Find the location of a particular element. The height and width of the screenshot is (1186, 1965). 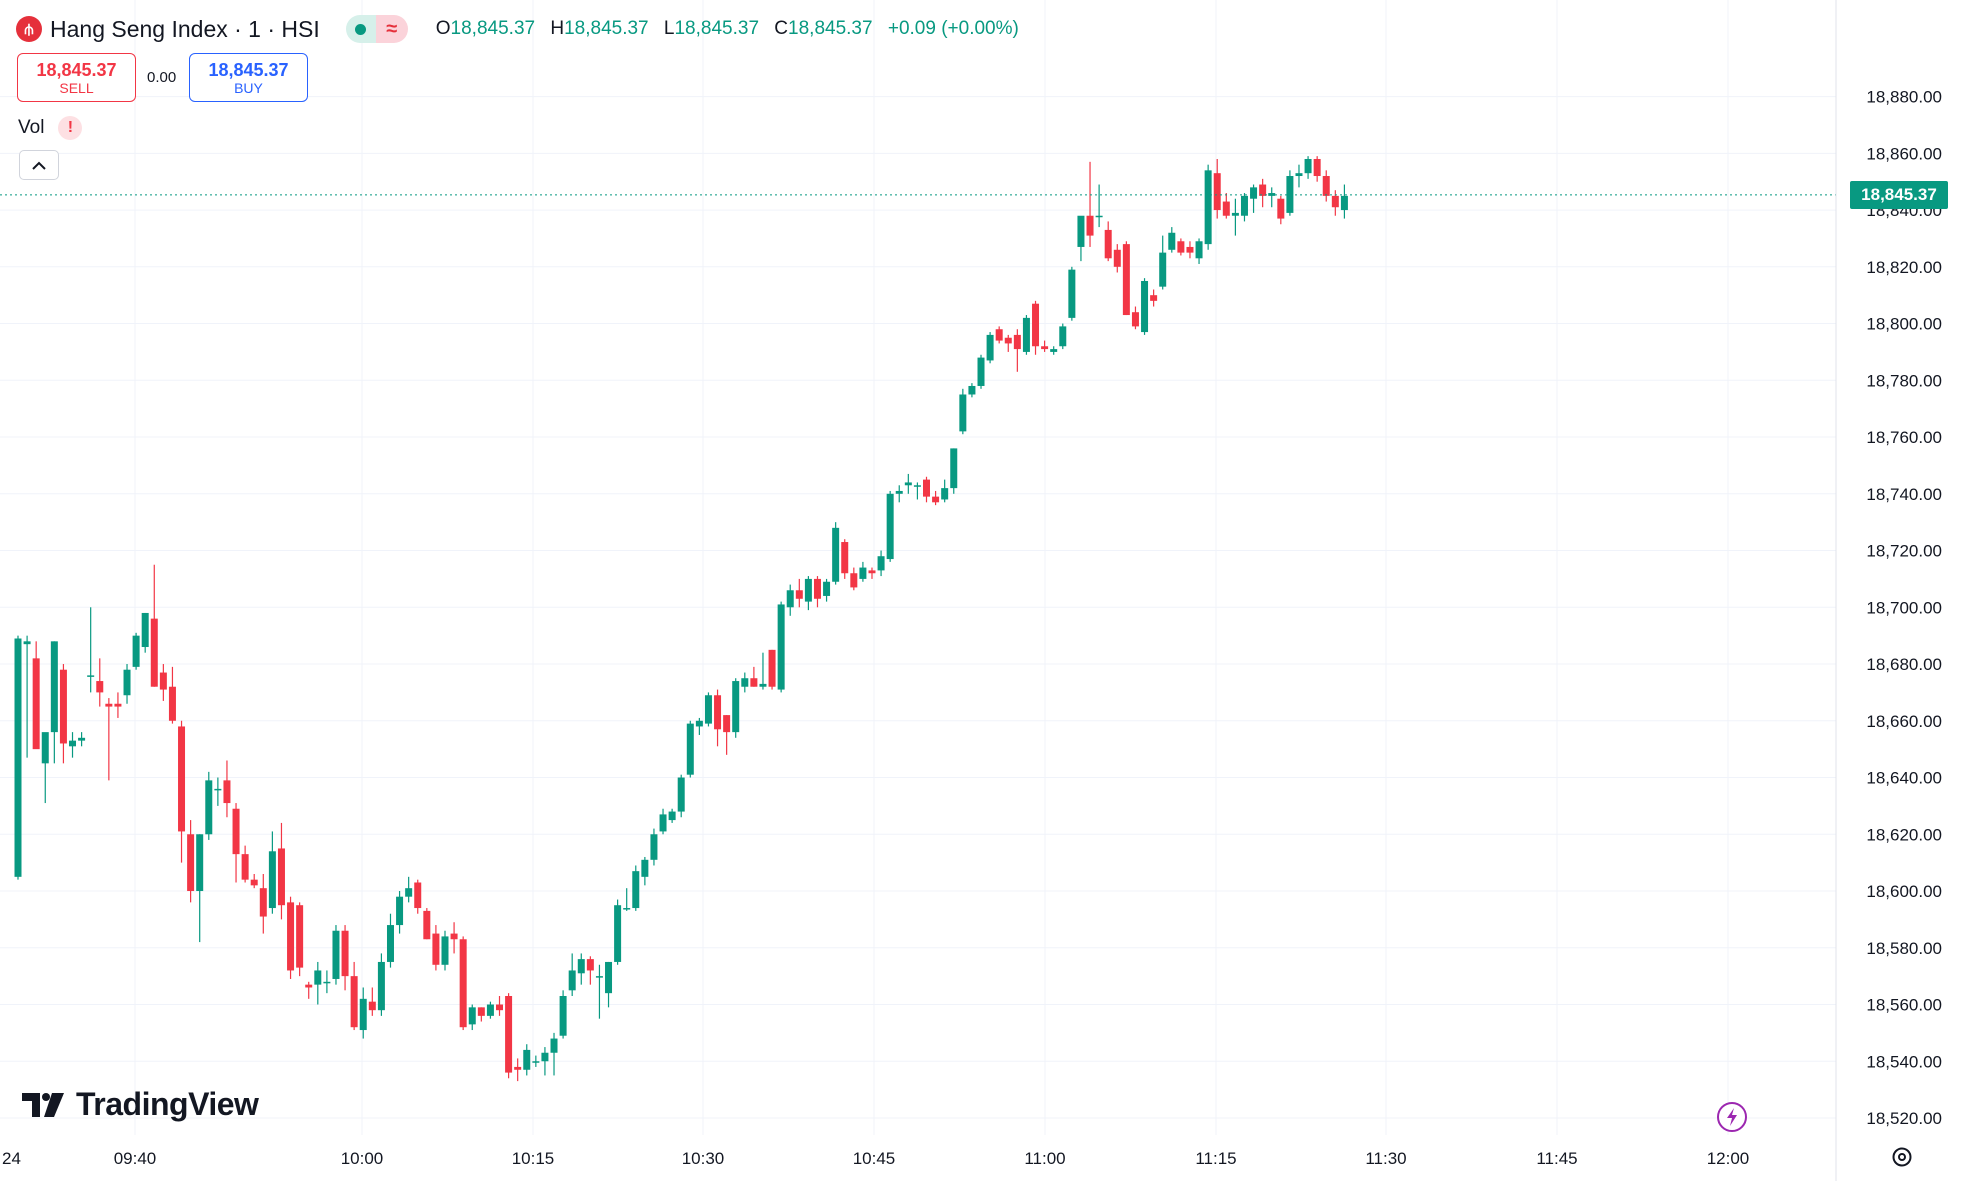

close-value: 18,845.37 is located at coordinates (830, 28).